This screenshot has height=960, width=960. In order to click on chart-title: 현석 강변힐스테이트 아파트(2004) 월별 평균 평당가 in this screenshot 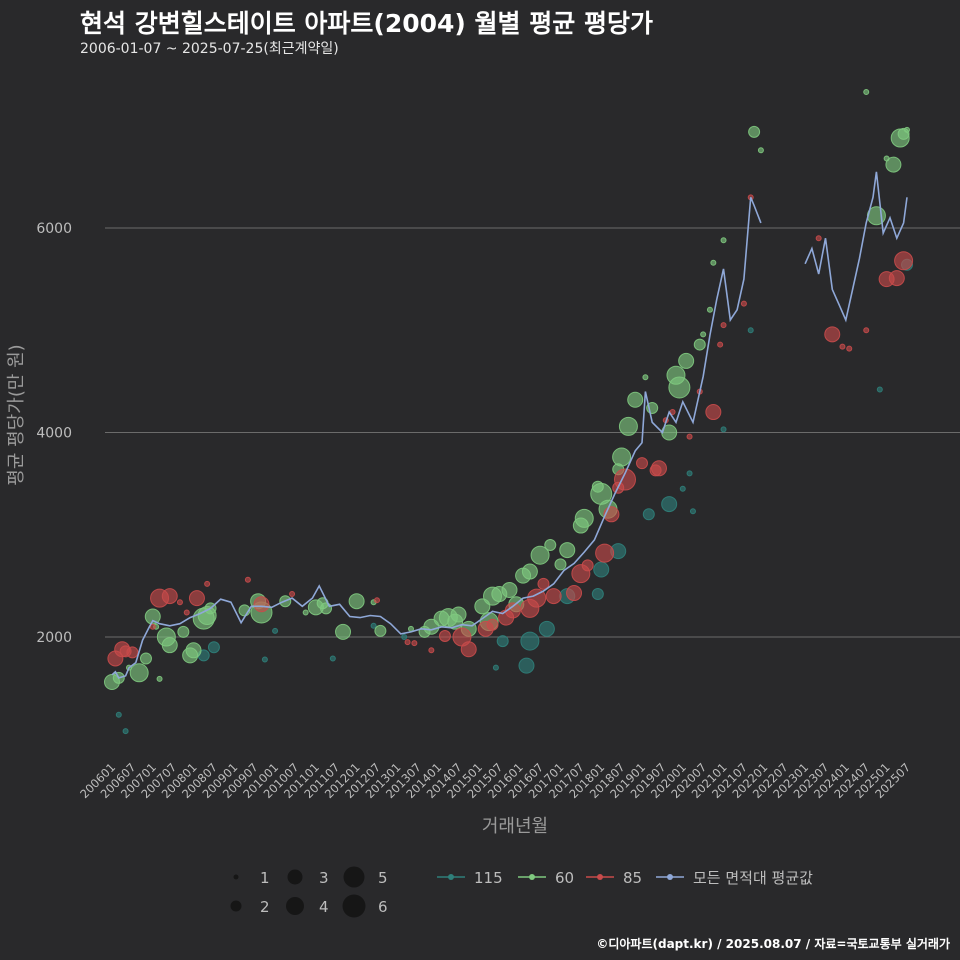, I will do `click(366, 23)`.